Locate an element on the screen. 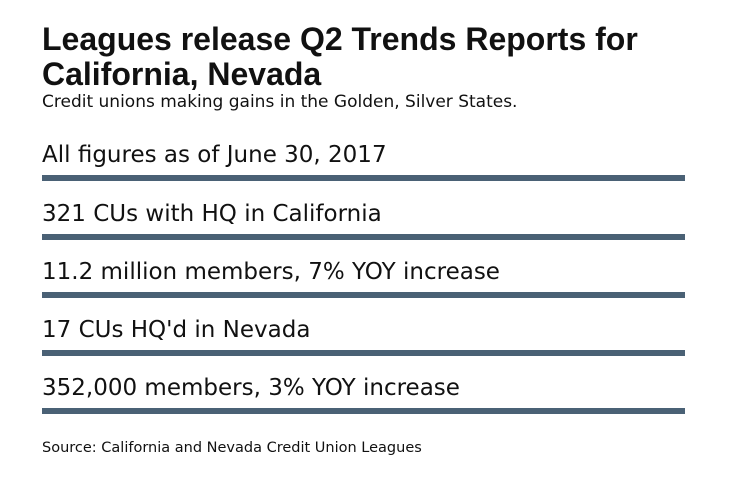 Image resolution: width=740 pixels, height=482 pixels. fact-row: All figures as of June 30, 2017 is located at coordinates (363, 161).